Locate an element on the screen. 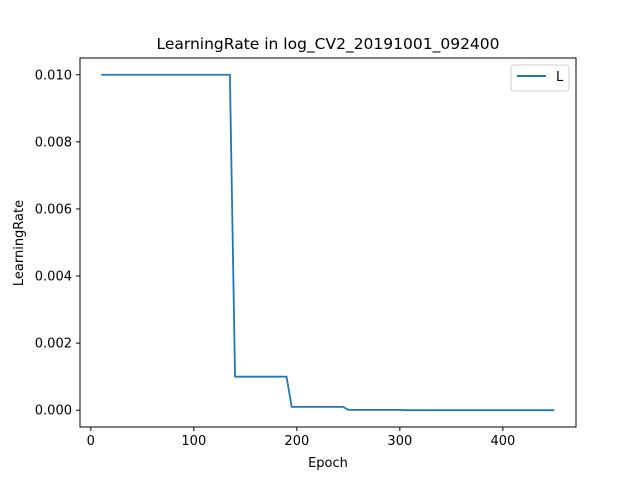  legend-box is located at coordinates (540, 78).